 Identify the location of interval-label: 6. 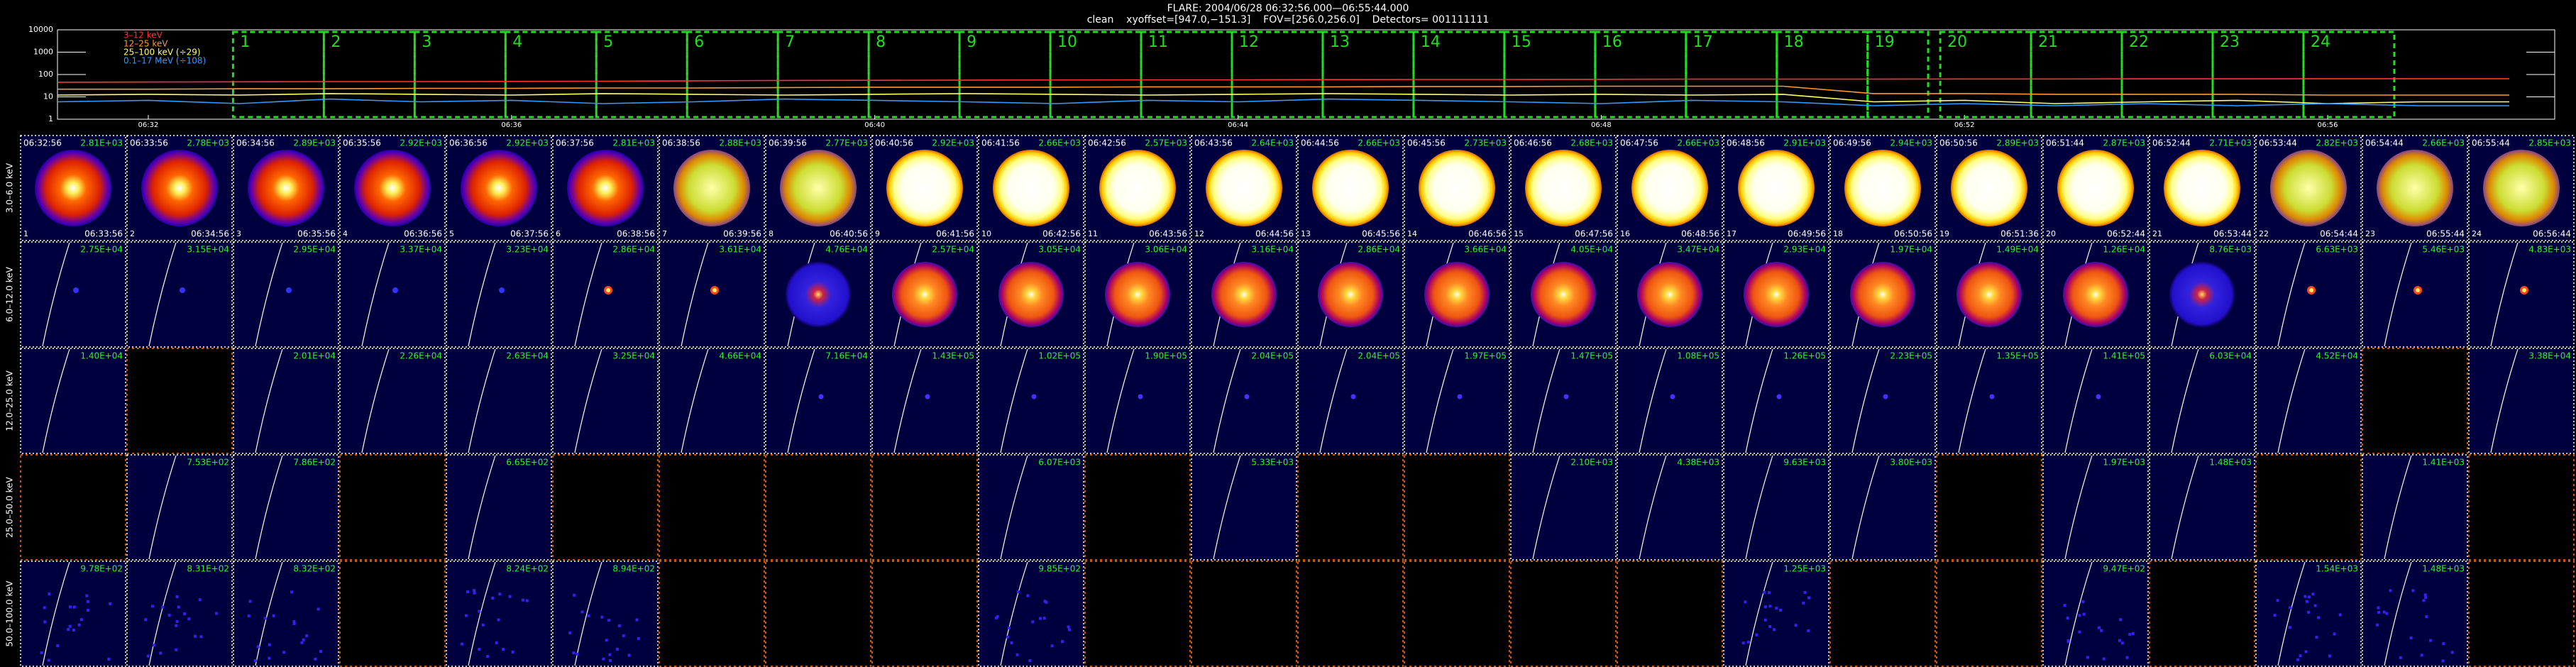
(699, 42).